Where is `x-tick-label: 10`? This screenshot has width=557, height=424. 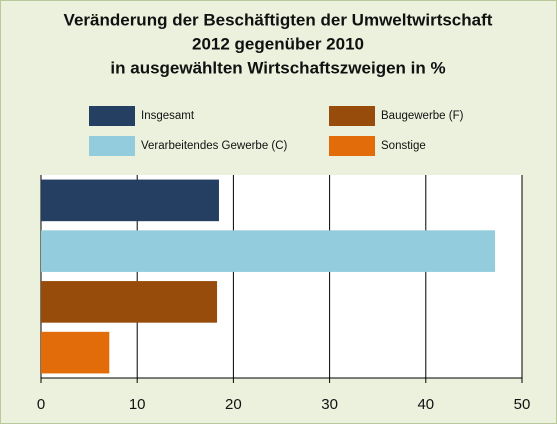 x-tick-label: 10 is located at coordinates (137, 404).